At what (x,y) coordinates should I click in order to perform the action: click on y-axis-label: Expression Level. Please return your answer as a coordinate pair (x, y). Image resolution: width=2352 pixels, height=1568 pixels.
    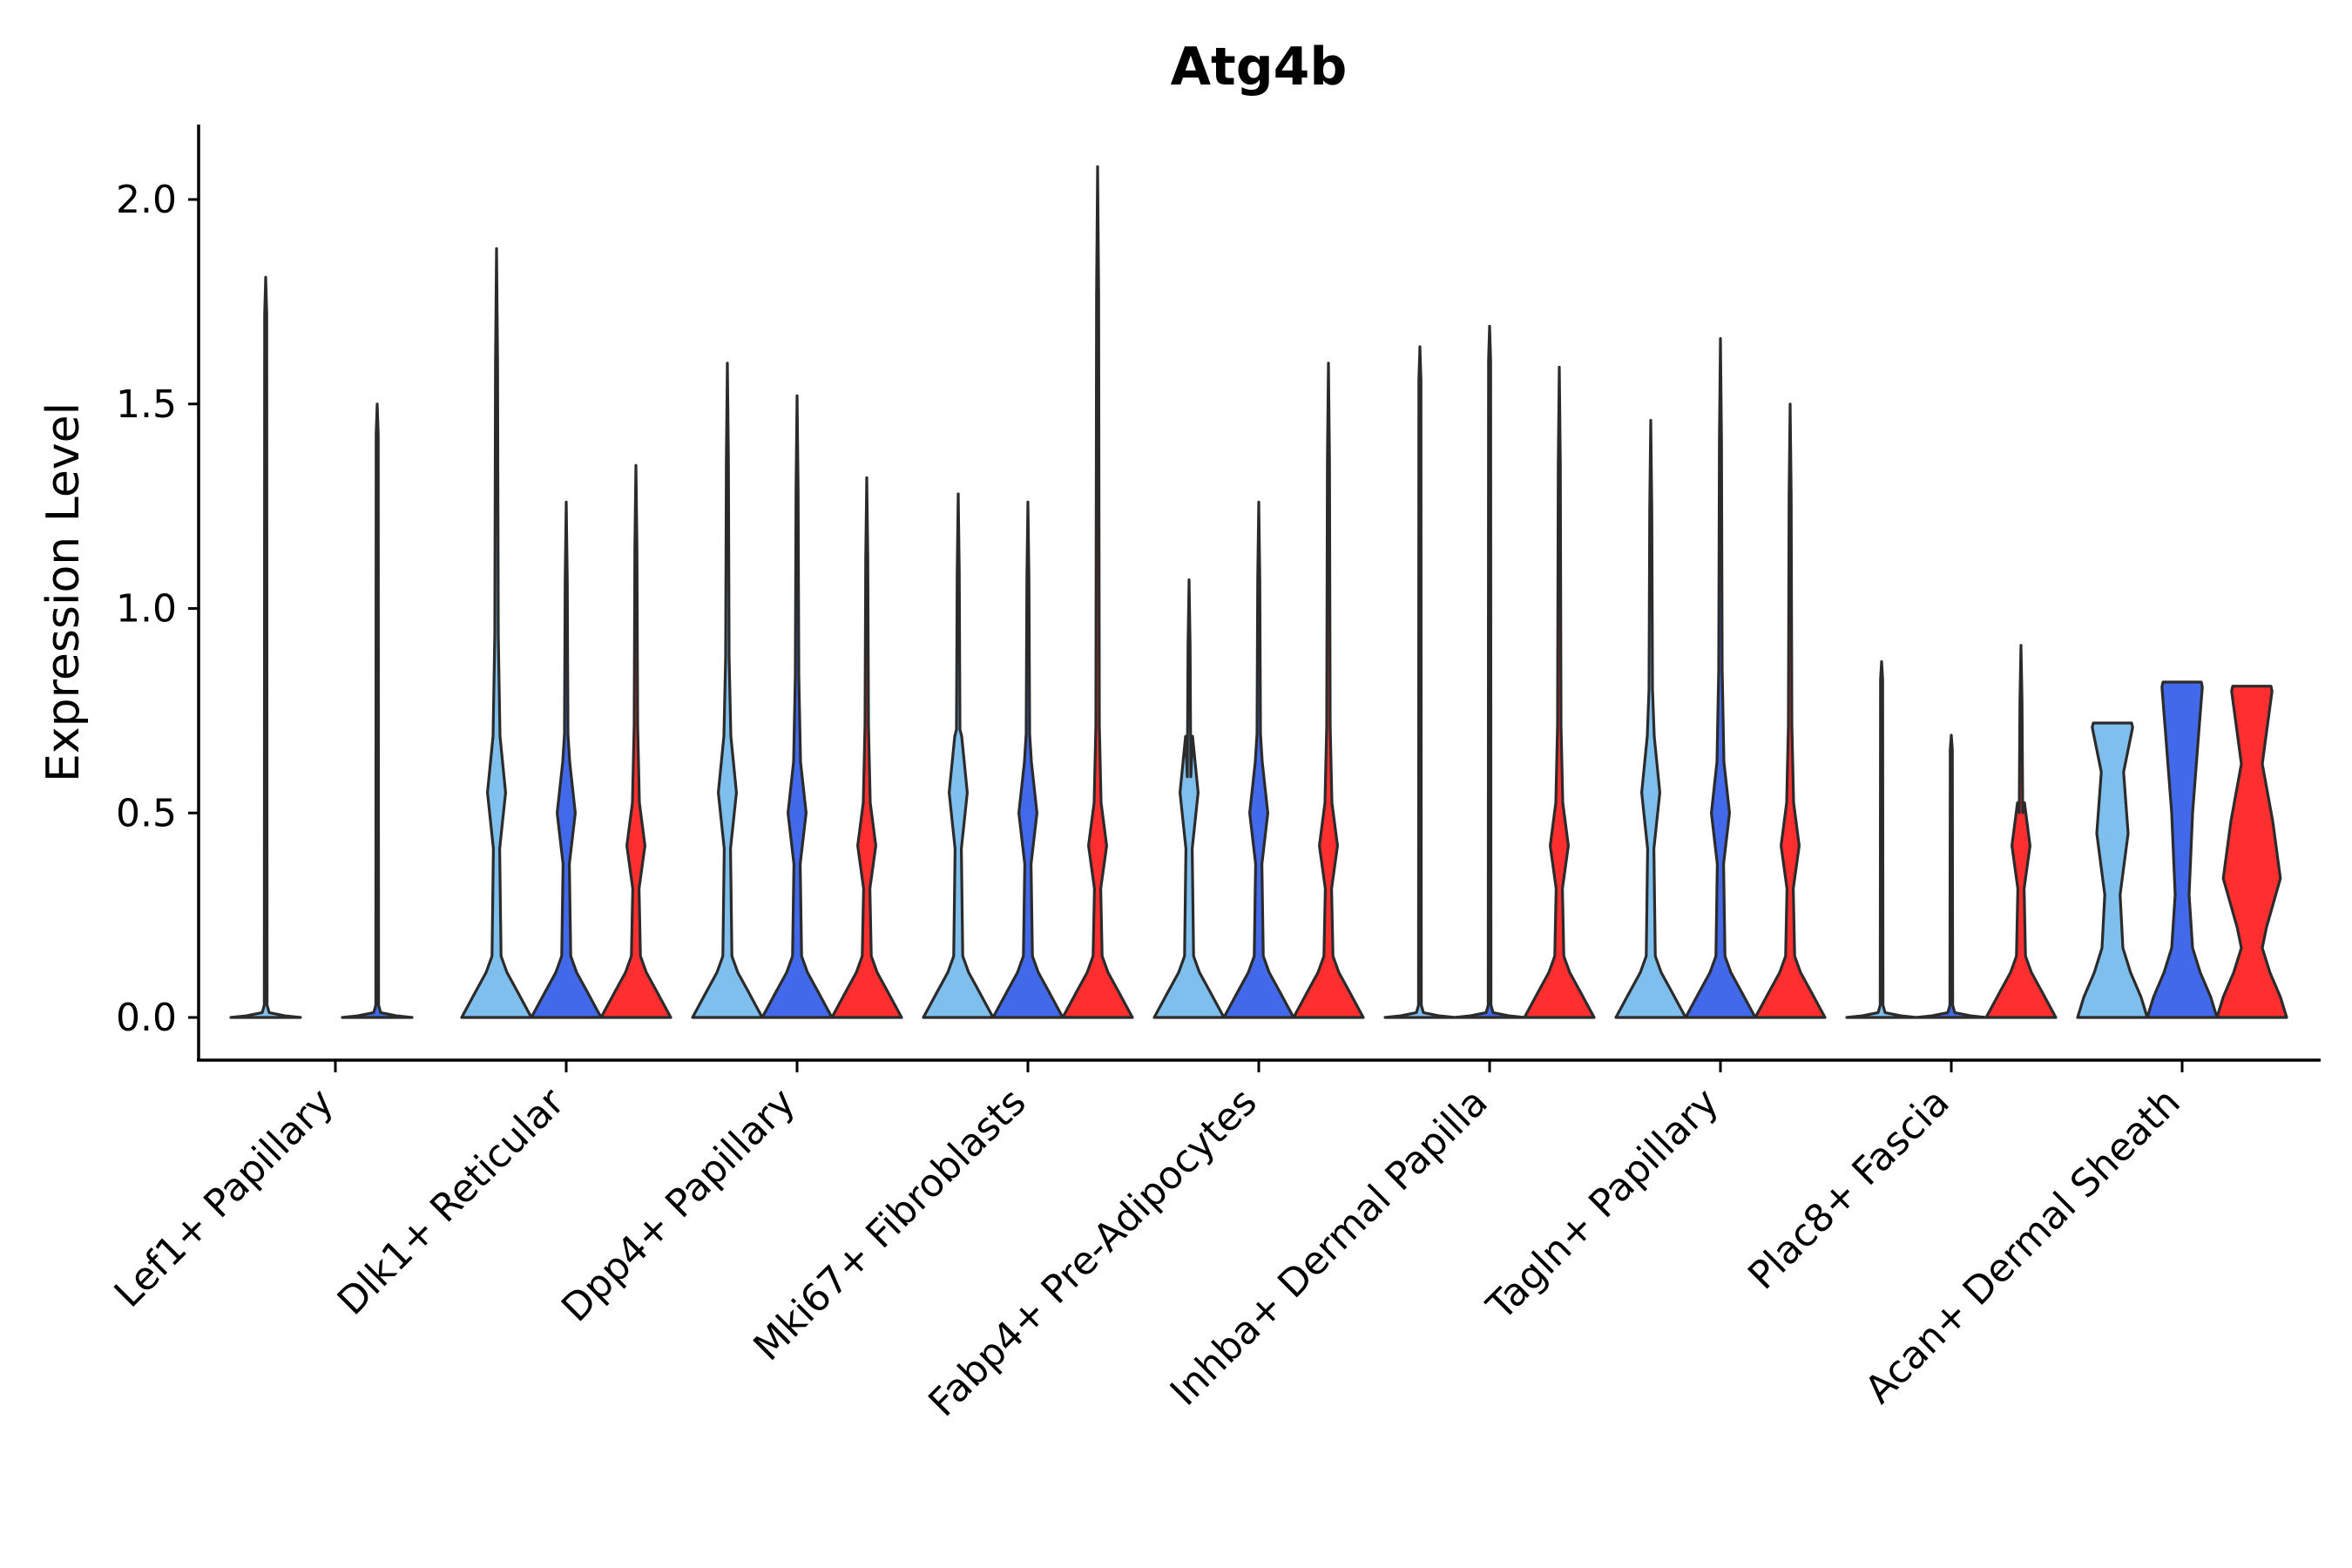
    Looking at the image, I should click on (64, 592).